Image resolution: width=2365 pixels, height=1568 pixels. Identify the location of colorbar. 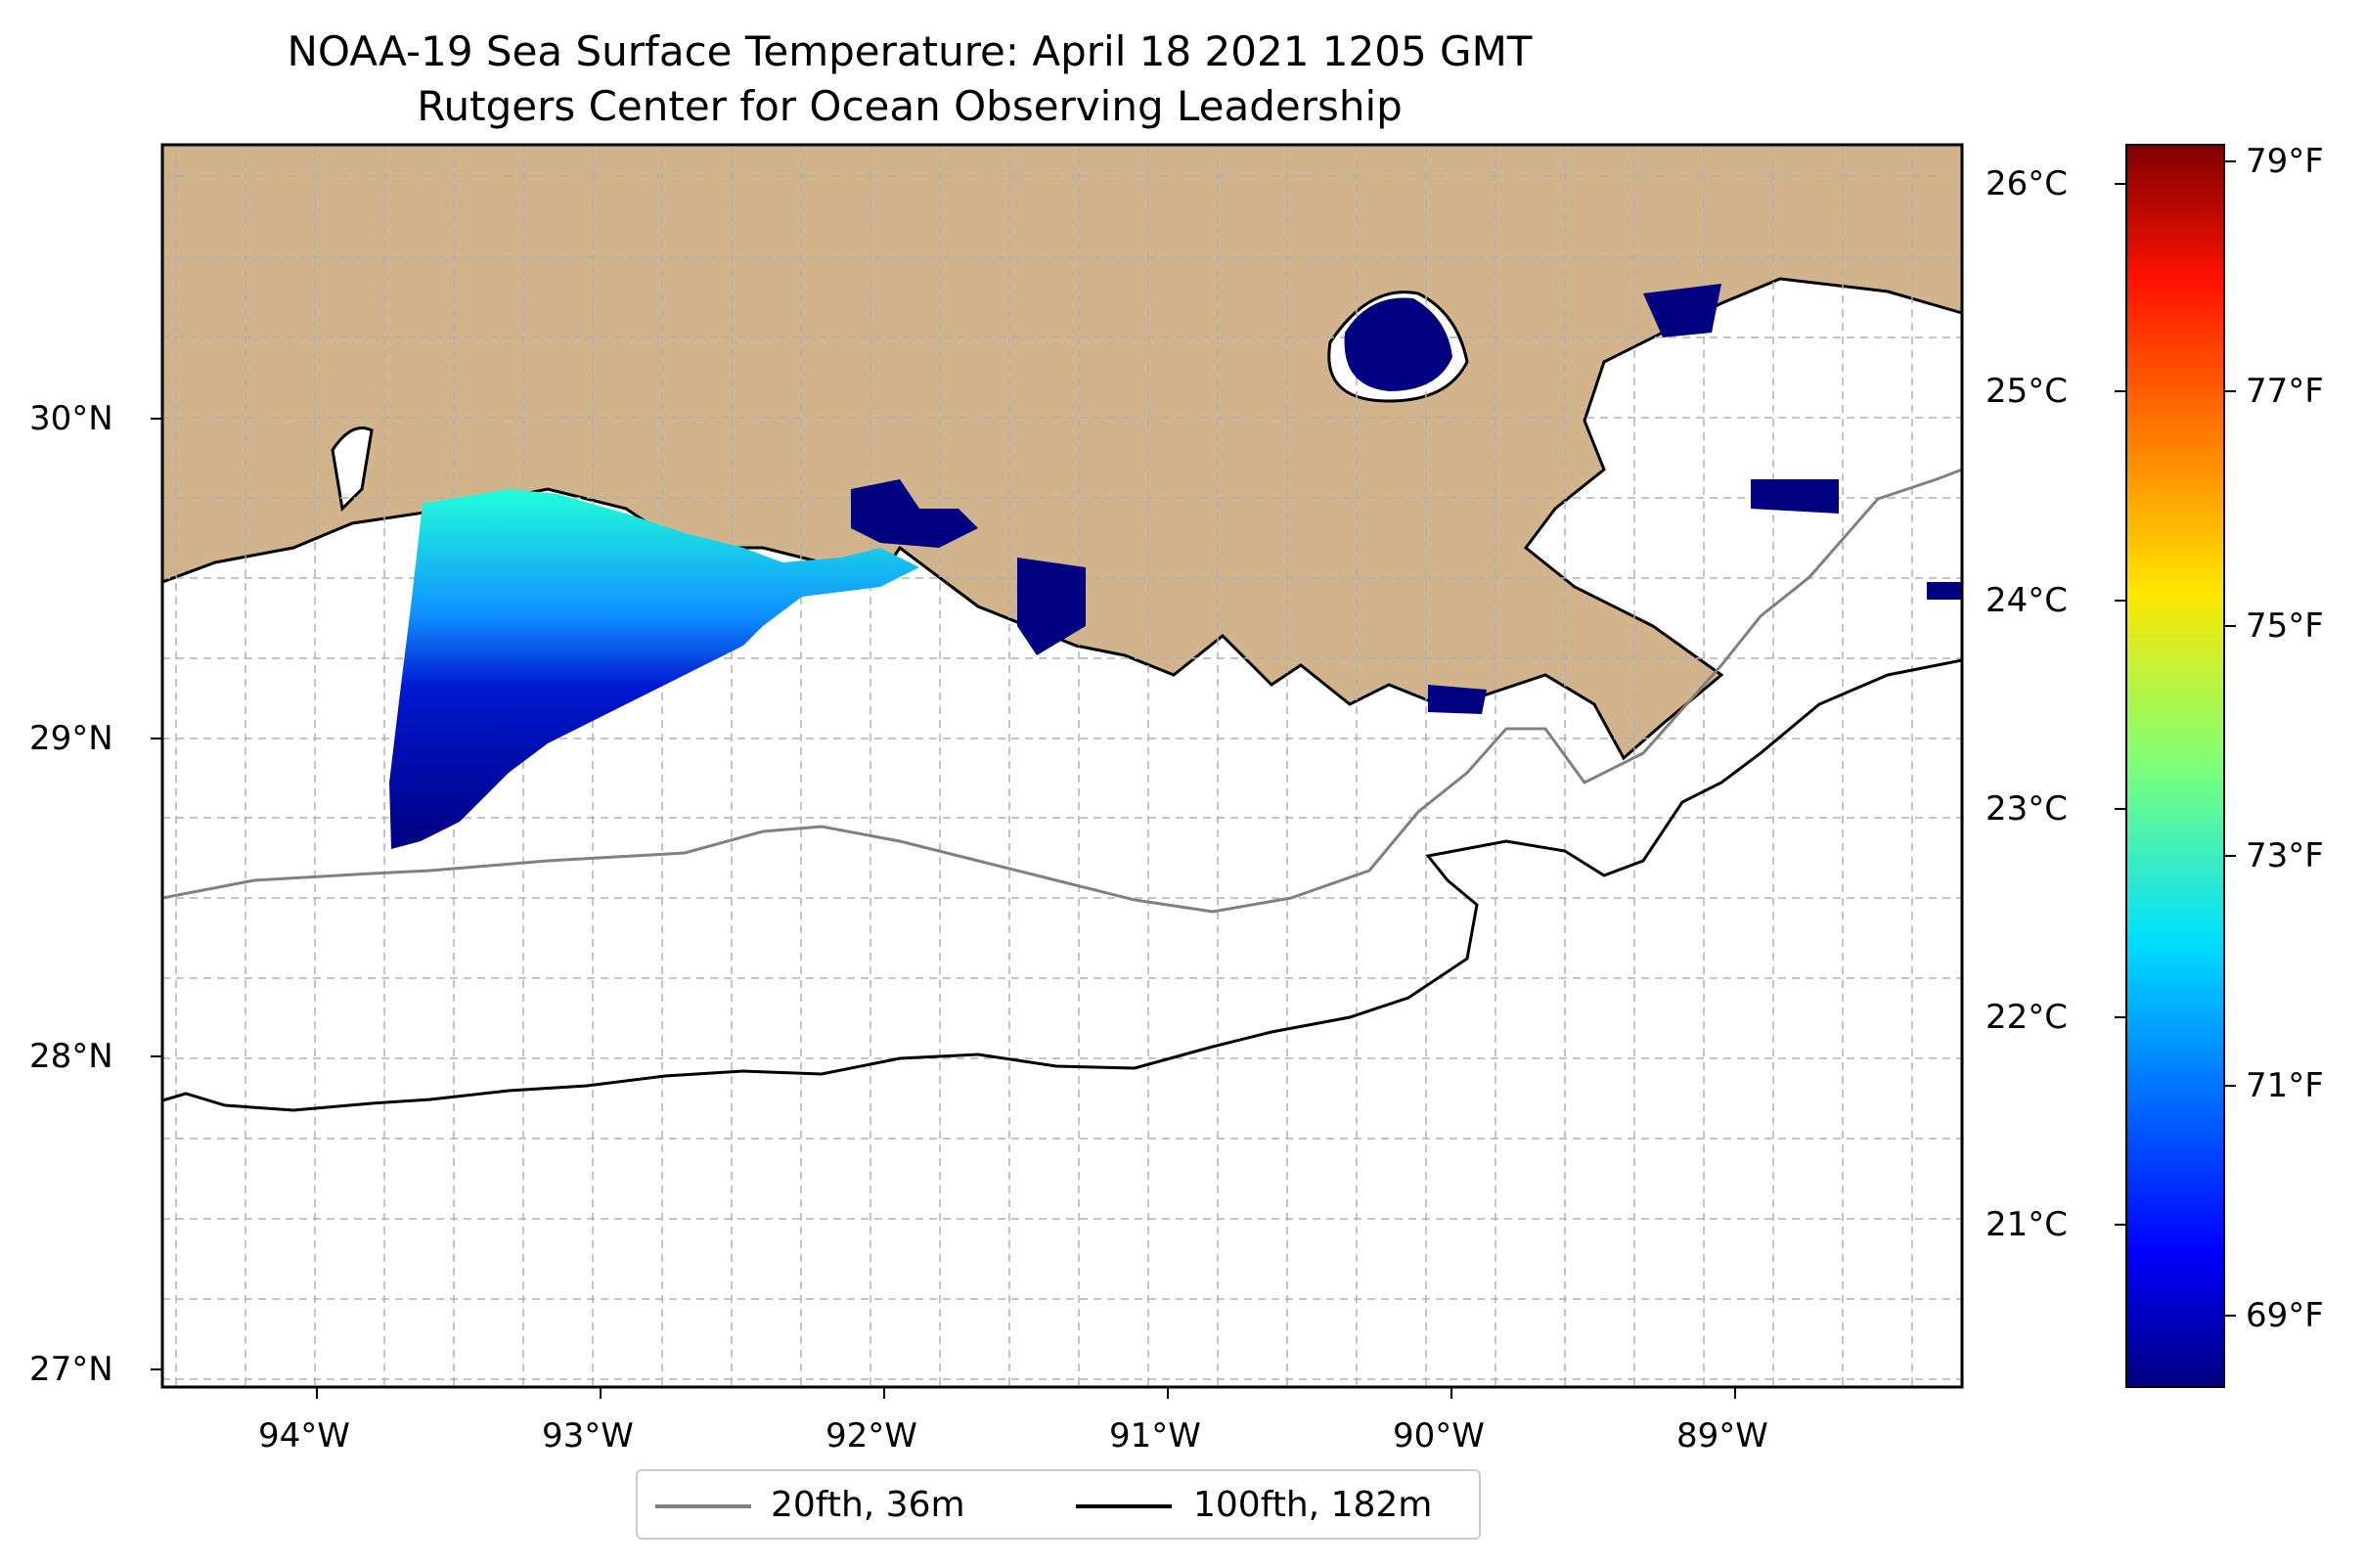
(2175, 766).